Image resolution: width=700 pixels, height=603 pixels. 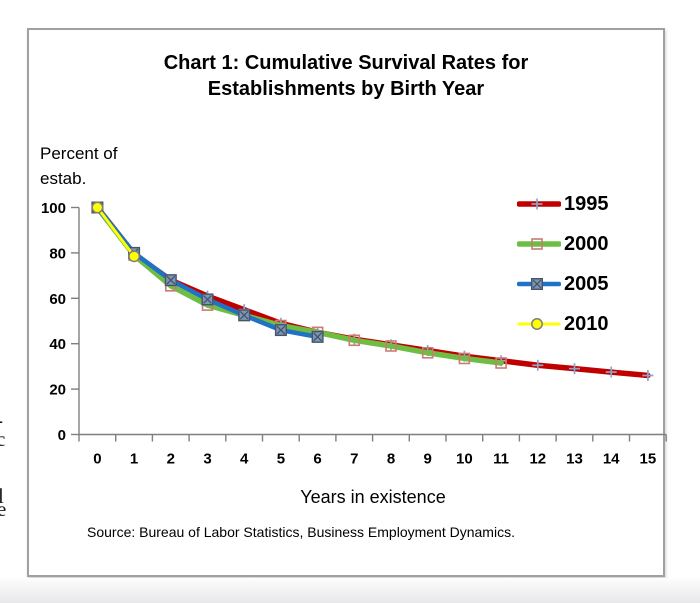 What do you see at coordinates (2, 496) in the screenshot?
I see `left-edge-text-fragment: l` at bounding box center [2, 496].